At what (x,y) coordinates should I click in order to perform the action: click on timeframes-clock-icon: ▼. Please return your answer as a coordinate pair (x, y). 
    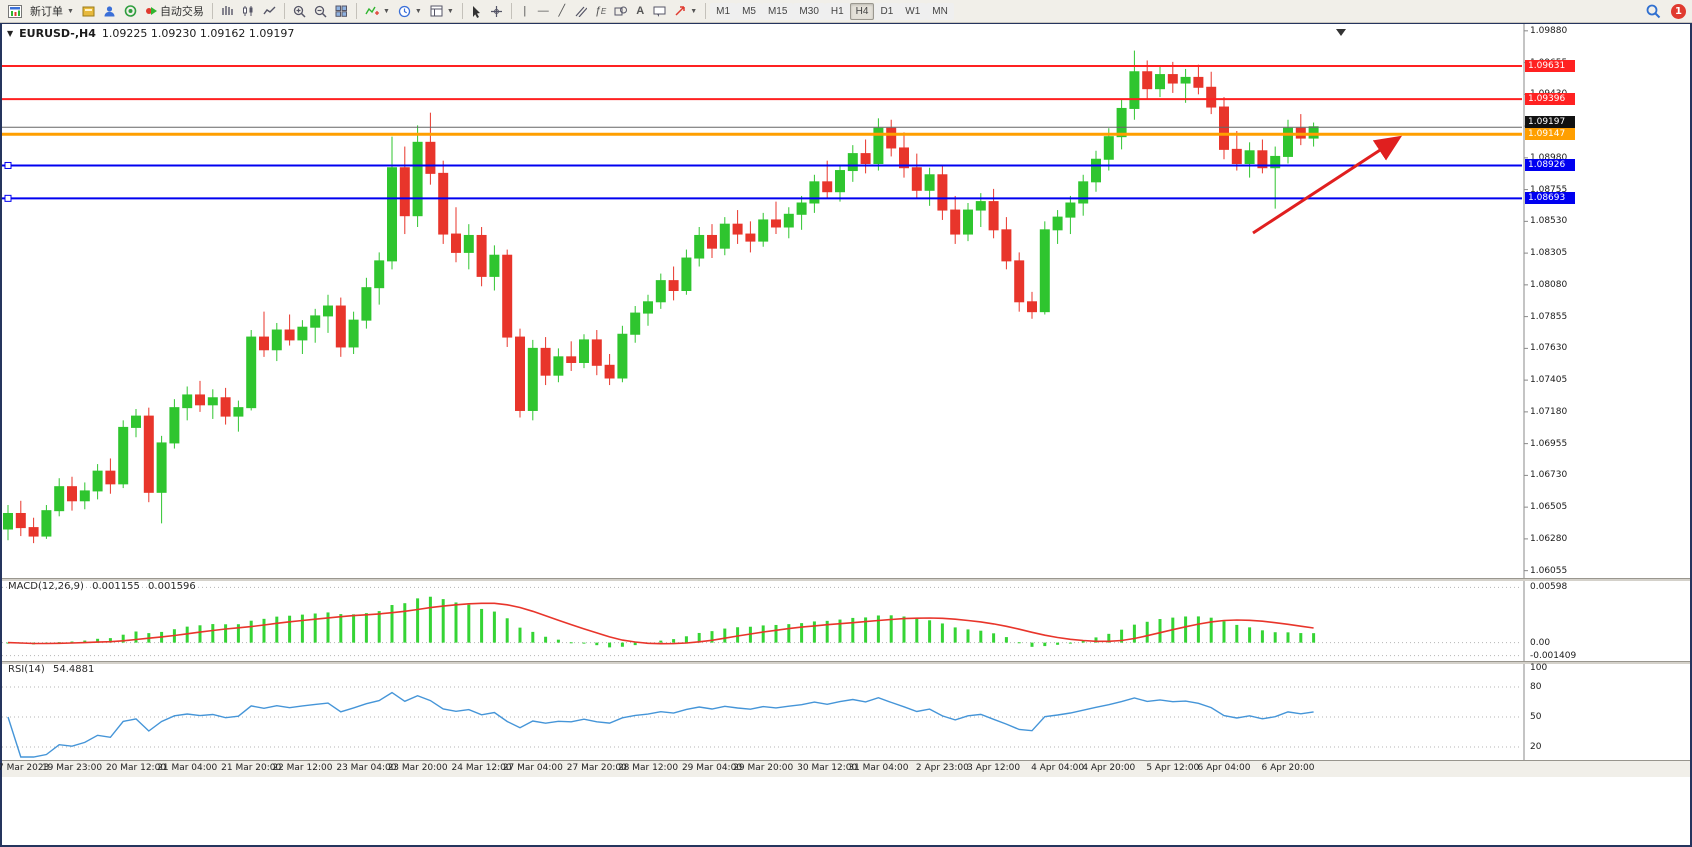
    Looking at the image, I should click on (410, 11).